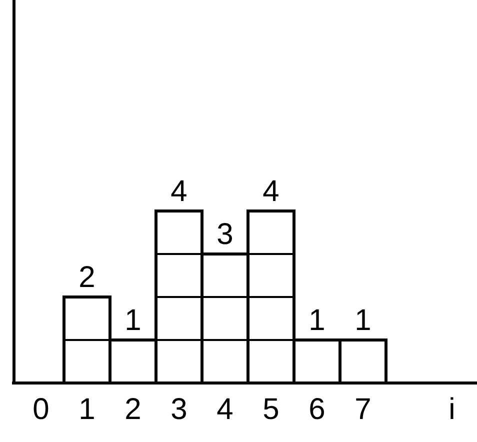 The width and height of the screenshot is (477, 442). I want to click on x-tick-label: 7, so click(363, 409).